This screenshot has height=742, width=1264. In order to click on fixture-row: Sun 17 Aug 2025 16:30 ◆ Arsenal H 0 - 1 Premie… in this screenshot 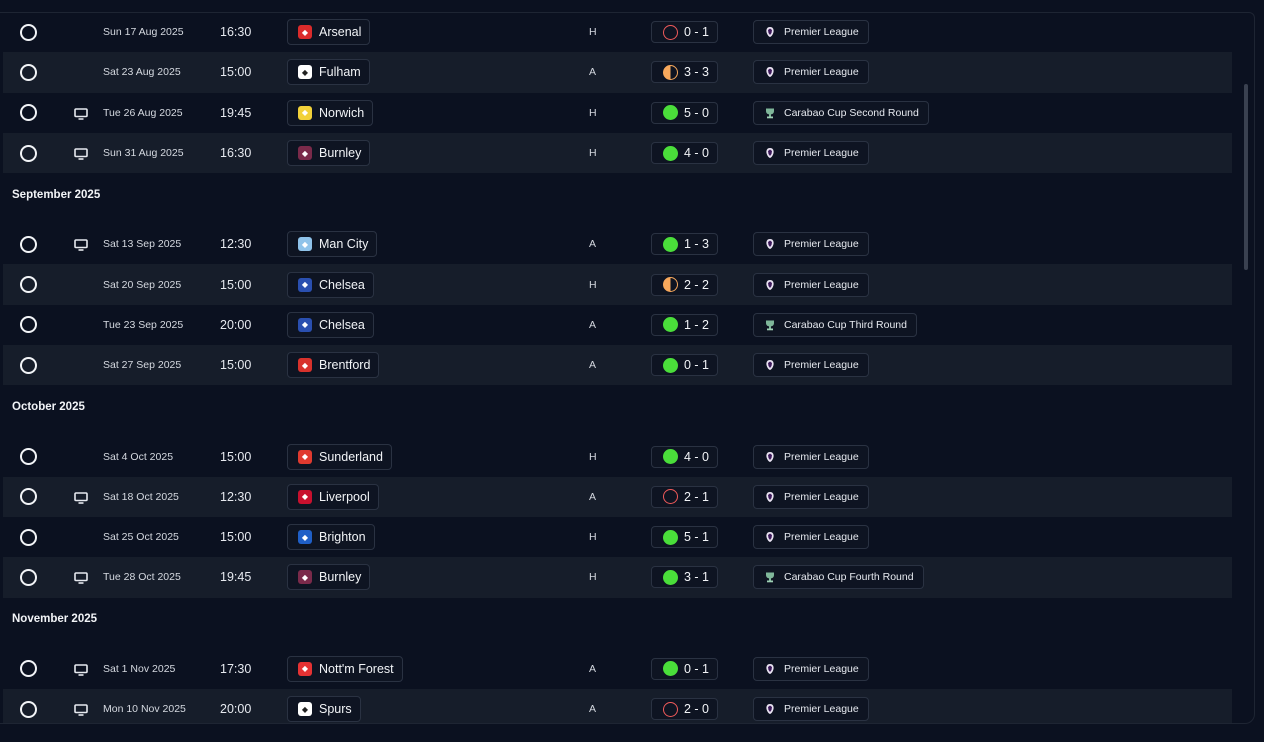, I will do `click(617, 32)`.